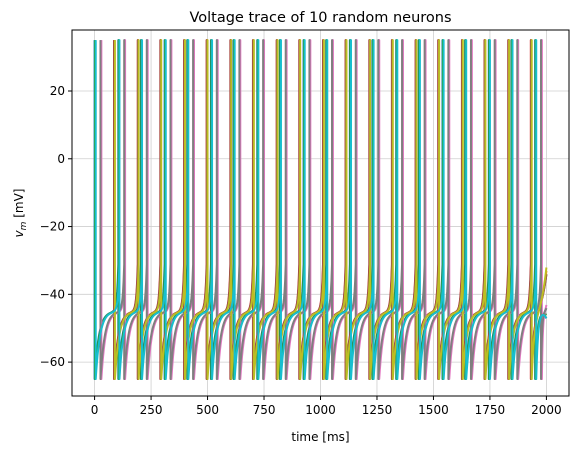  Describe the element at coordinates (377, 410) in the screenshot. I see `x-tick-label: 1250` at that location.